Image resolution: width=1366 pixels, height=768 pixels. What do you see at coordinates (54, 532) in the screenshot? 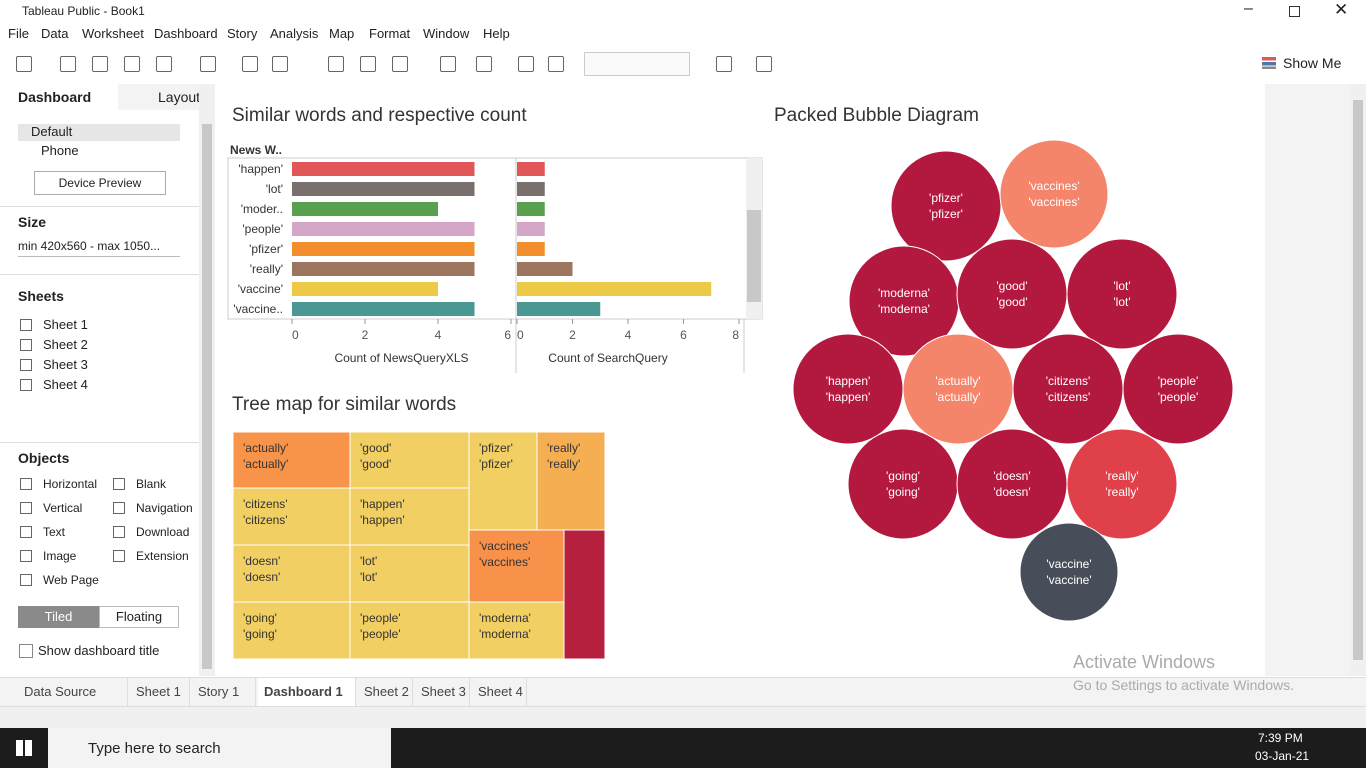
I see `object-item: Text` at bounding box center [54, 532].